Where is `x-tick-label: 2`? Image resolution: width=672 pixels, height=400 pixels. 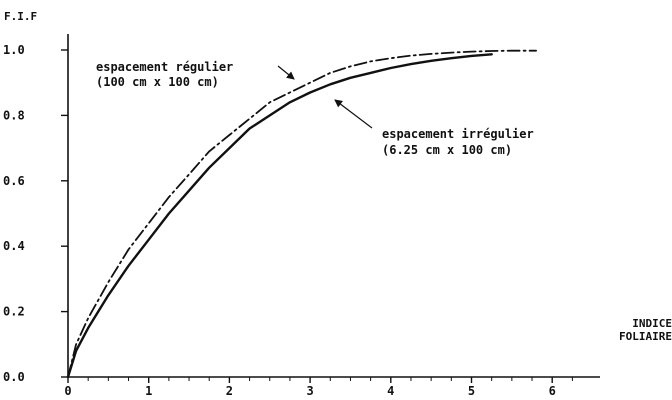
x-tick-label: 2 is located at coordinates (229, 391).